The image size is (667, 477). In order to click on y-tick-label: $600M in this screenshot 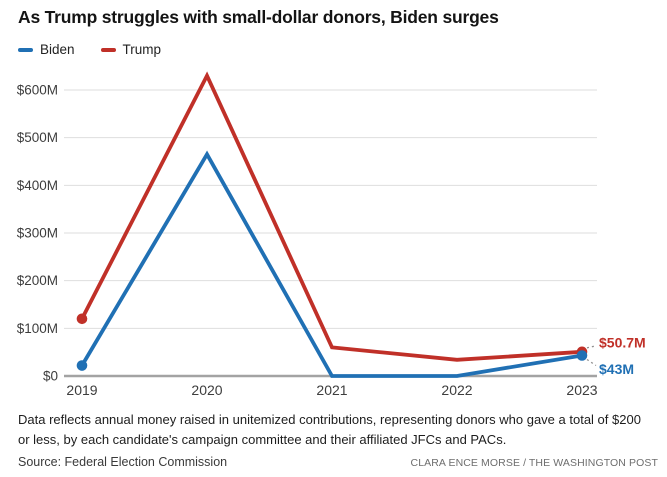, I will do `click(37, 89)`.